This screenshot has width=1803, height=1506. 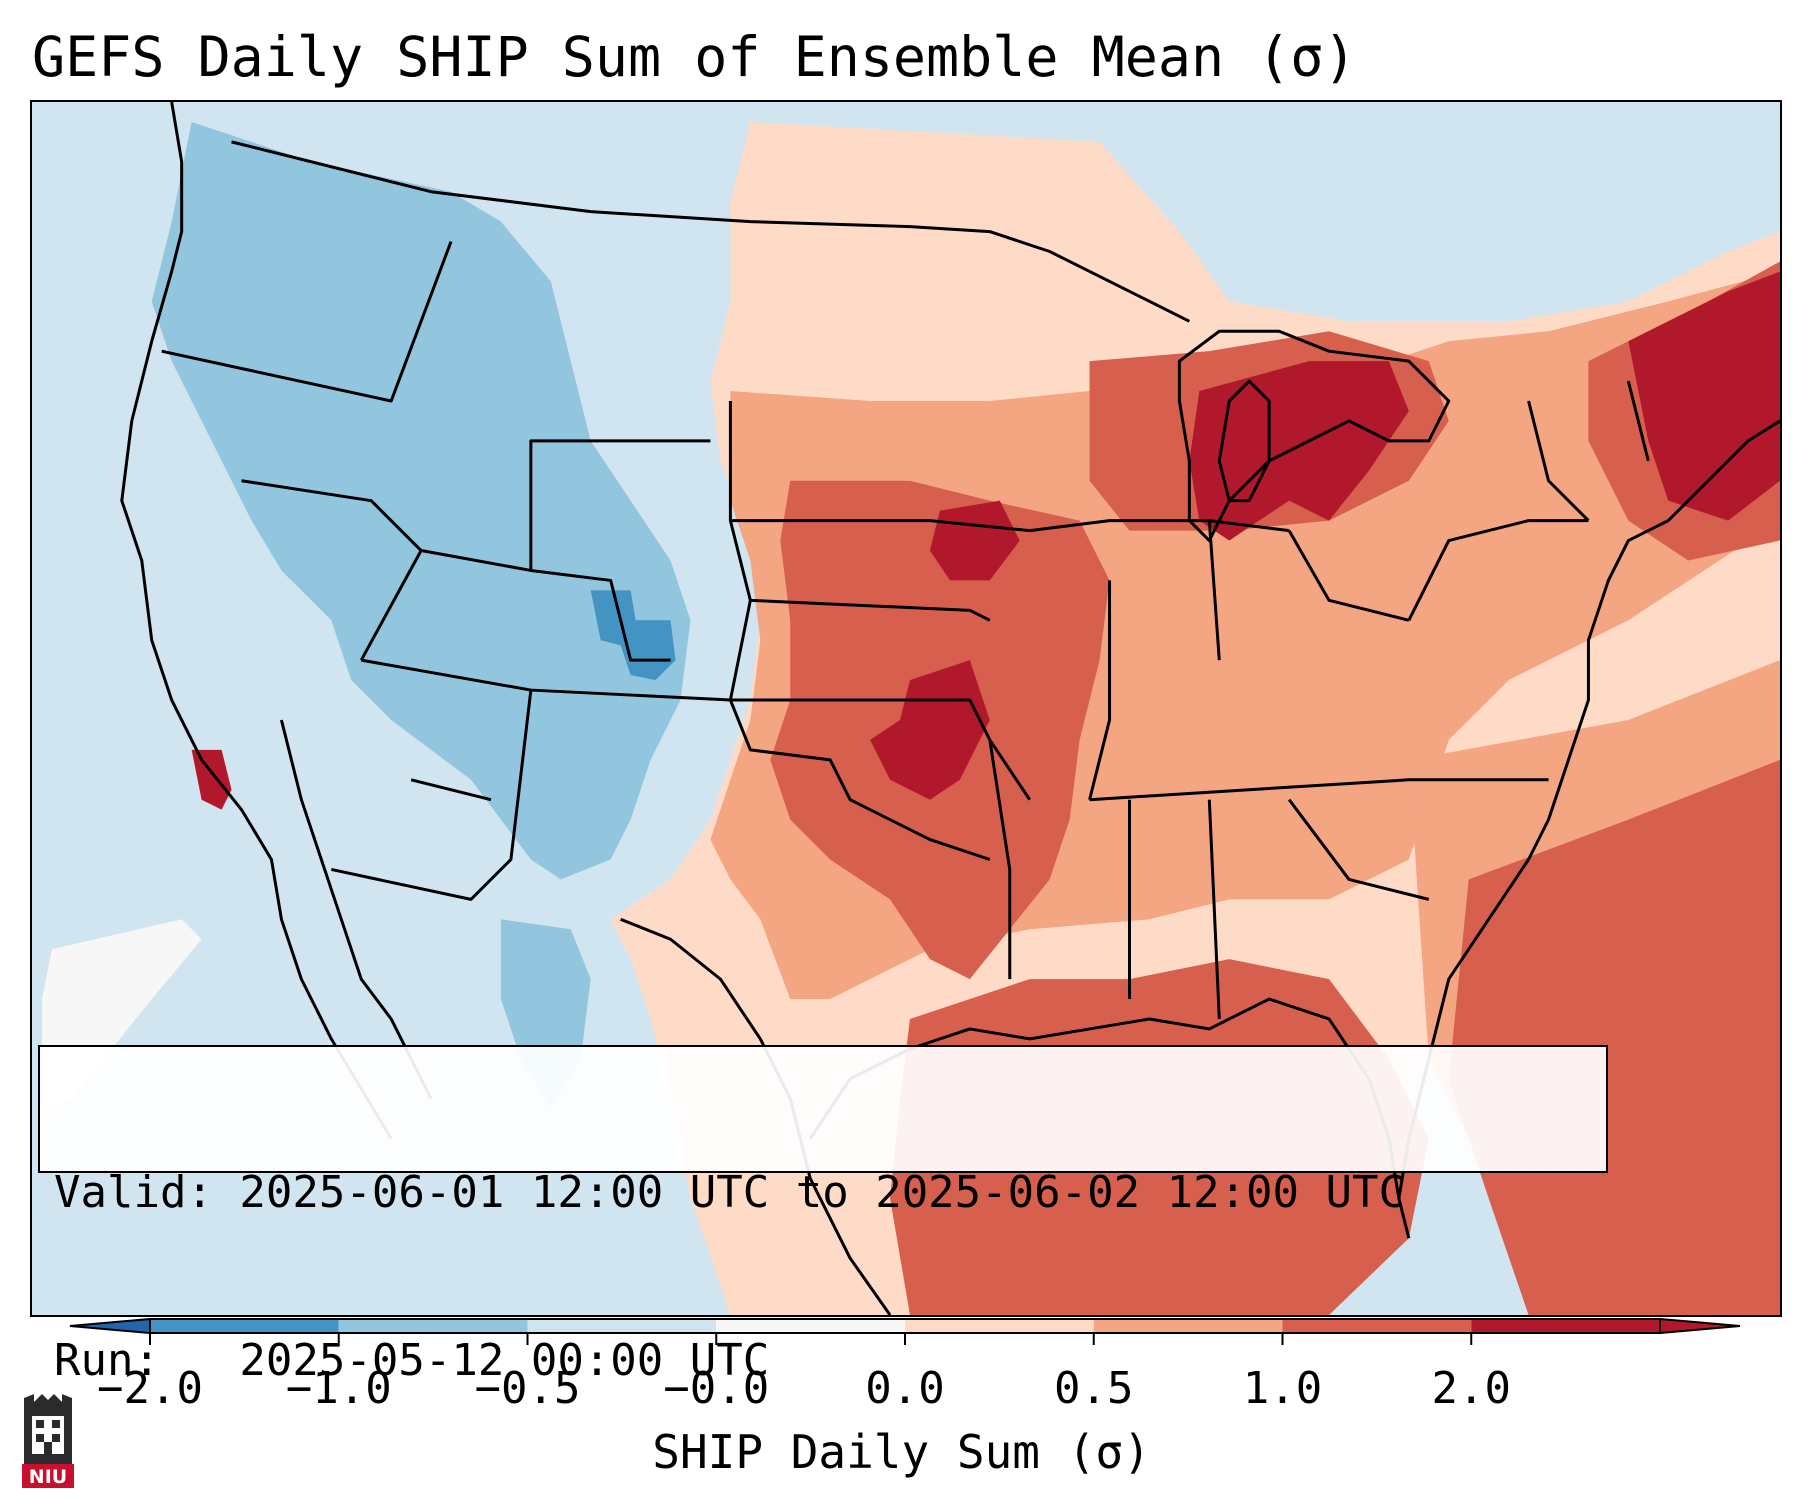 I want to click on colorbar-extend-min, so click(x=110, y=1326).